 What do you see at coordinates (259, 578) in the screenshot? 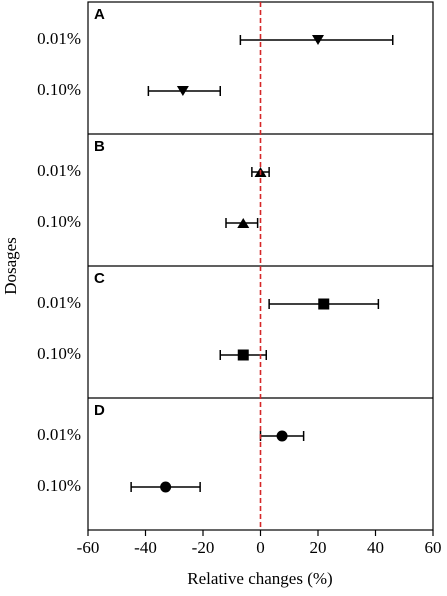
I see `x-axis-label: Relative changes (%)` at bounding box center [259, 578].